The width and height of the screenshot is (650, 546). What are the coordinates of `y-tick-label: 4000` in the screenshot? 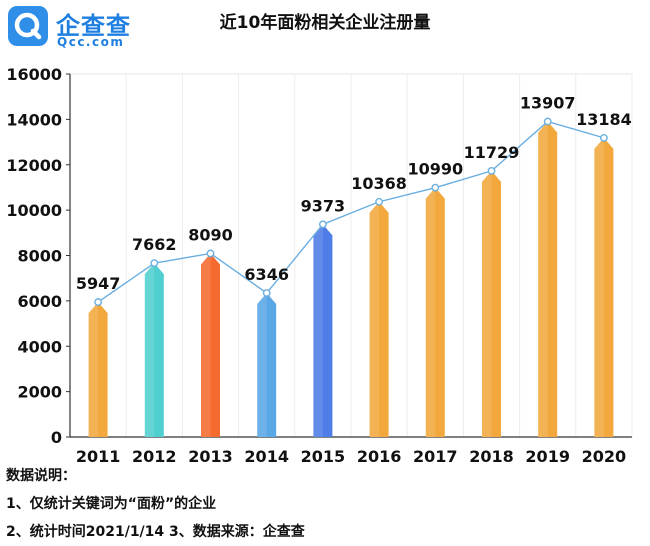 It's located at (39, 346).